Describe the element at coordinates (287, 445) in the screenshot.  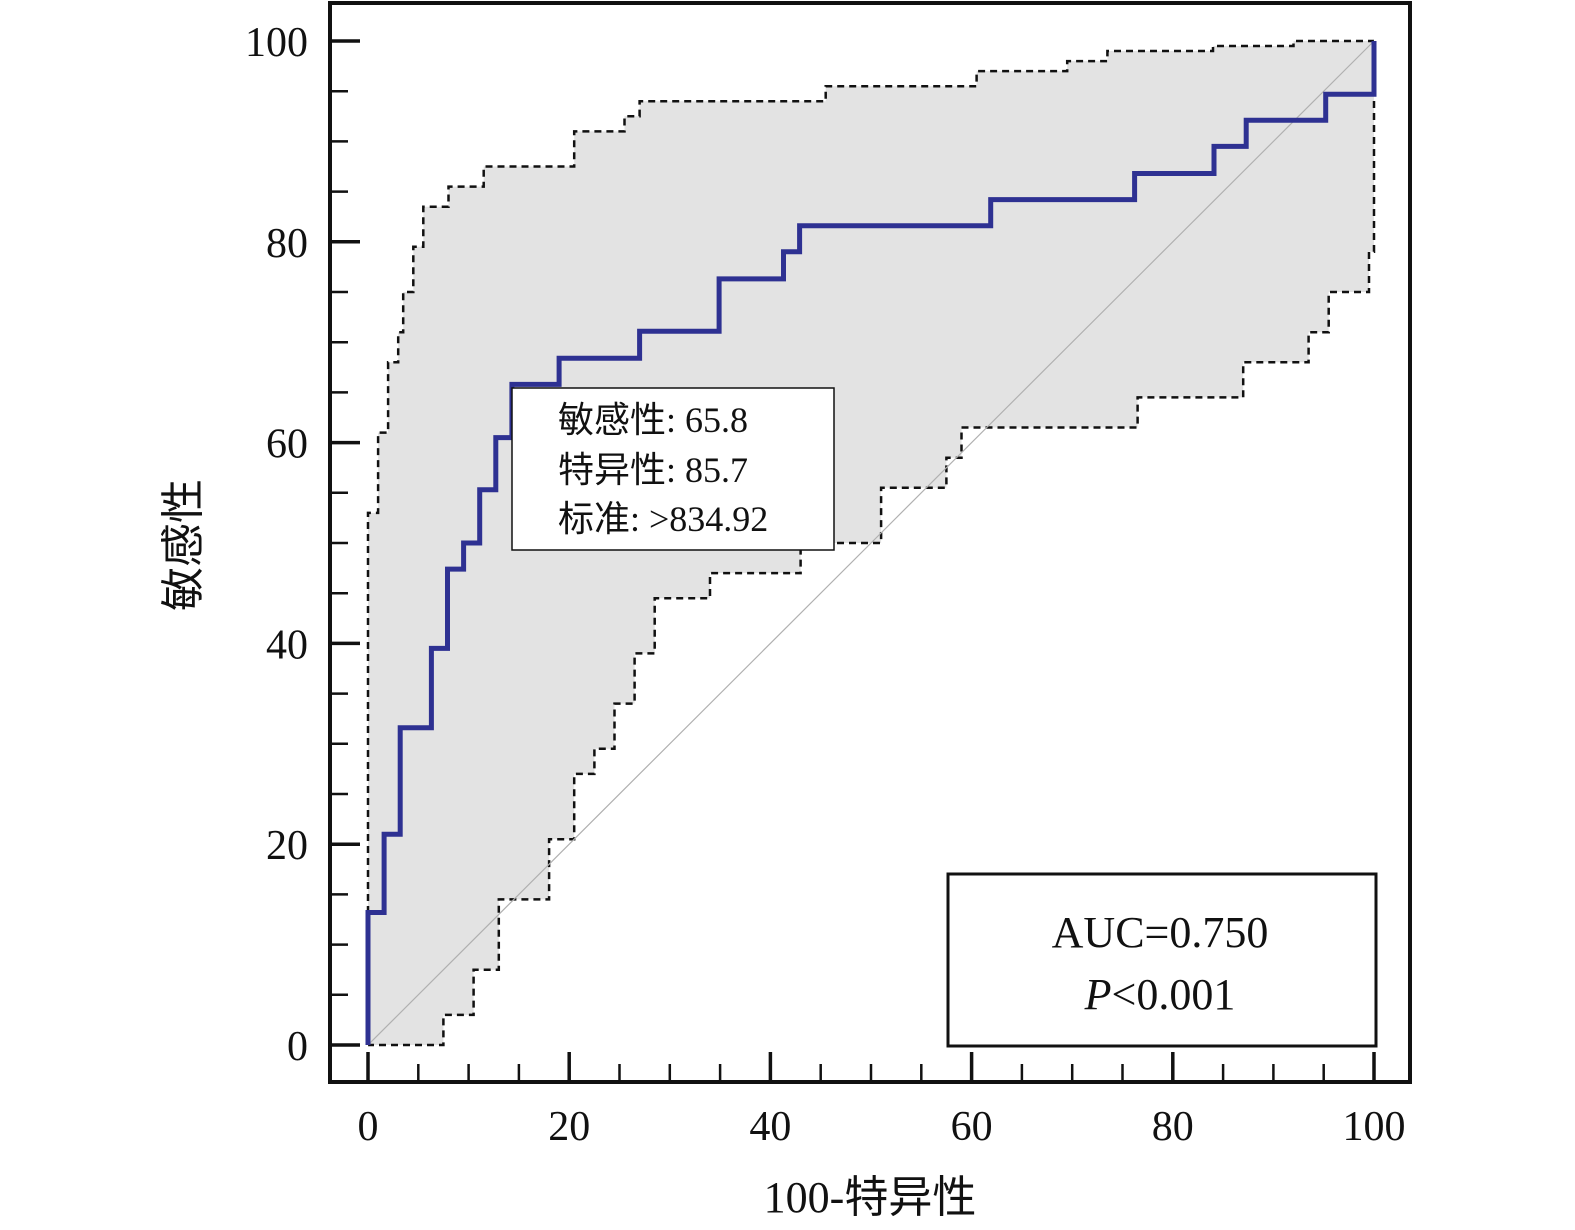
I see `y-tick-label: 60` at that location.